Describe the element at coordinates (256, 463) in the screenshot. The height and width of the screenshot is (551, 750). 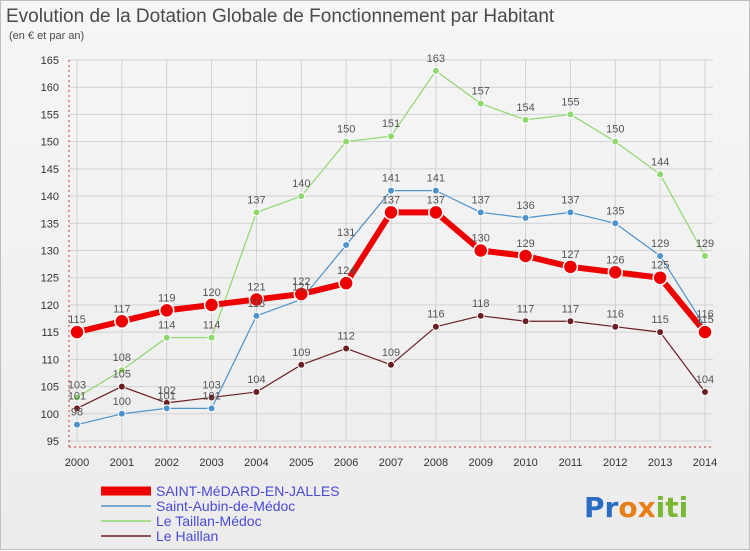
I see `x-tick-label: 2004` at that location.